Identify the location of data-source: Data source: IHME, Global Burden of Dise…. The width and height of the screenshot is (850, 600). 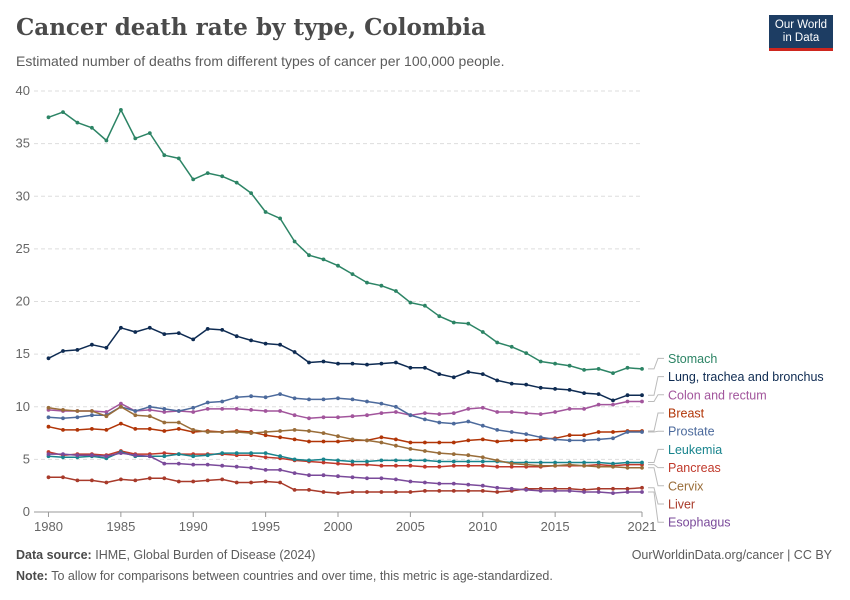
(165, 555).